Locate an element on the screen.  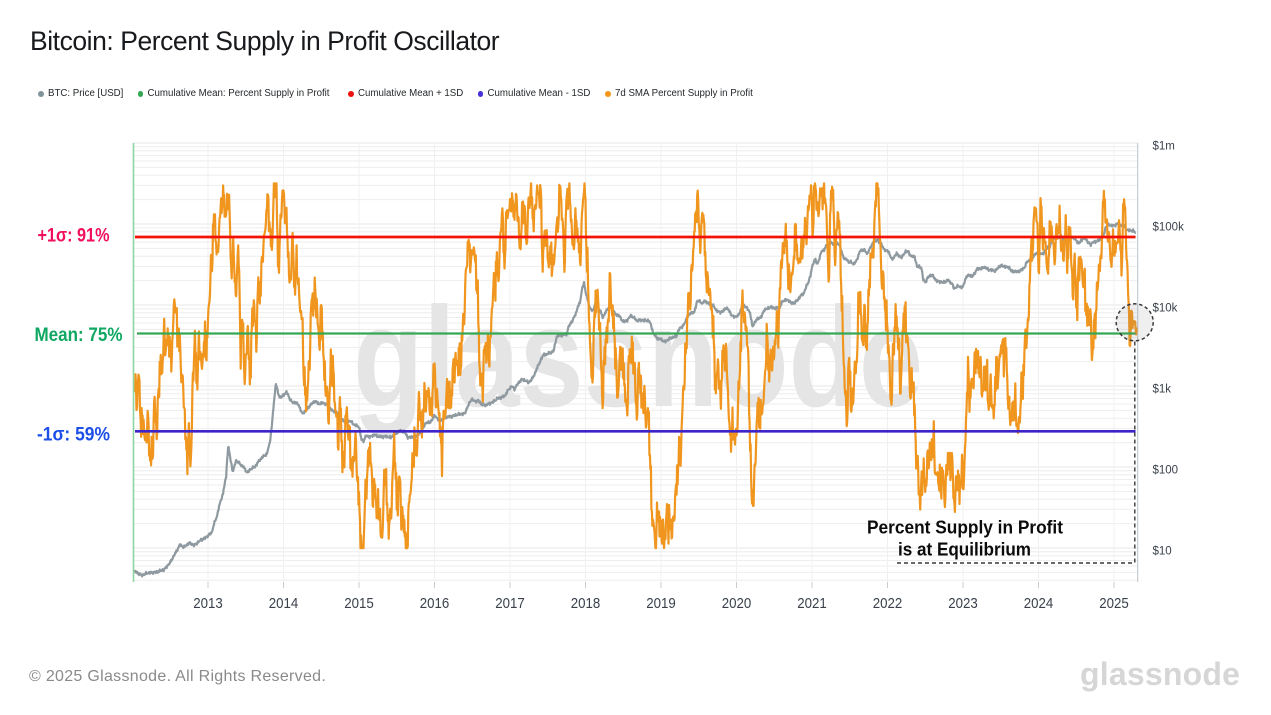
svg-text: $100 is located at coordinates (1166, 470).